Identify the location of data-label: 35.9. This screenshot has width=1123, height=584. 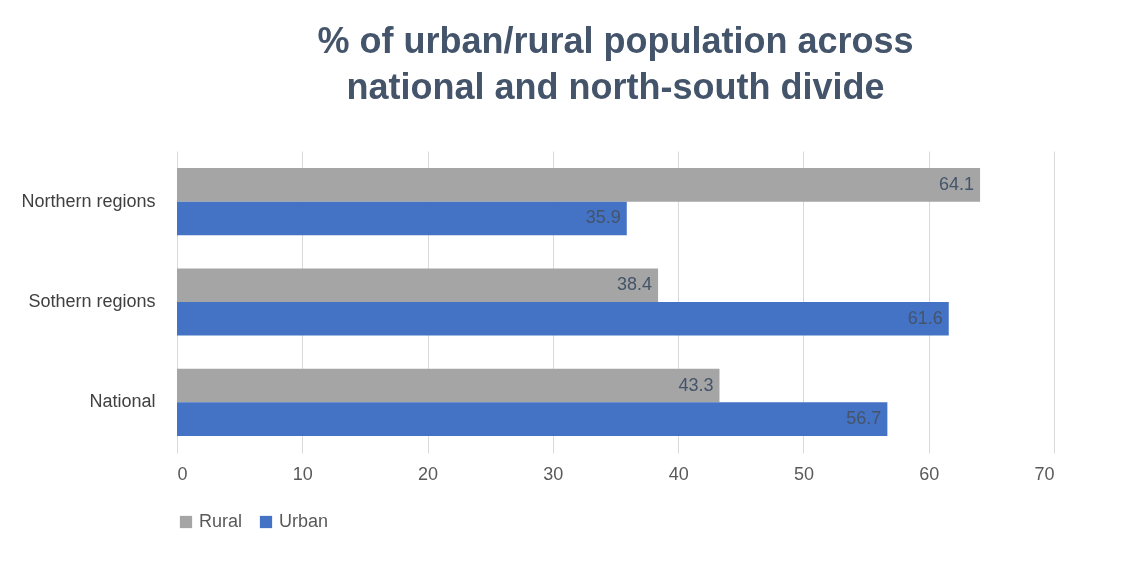
(603, 217).